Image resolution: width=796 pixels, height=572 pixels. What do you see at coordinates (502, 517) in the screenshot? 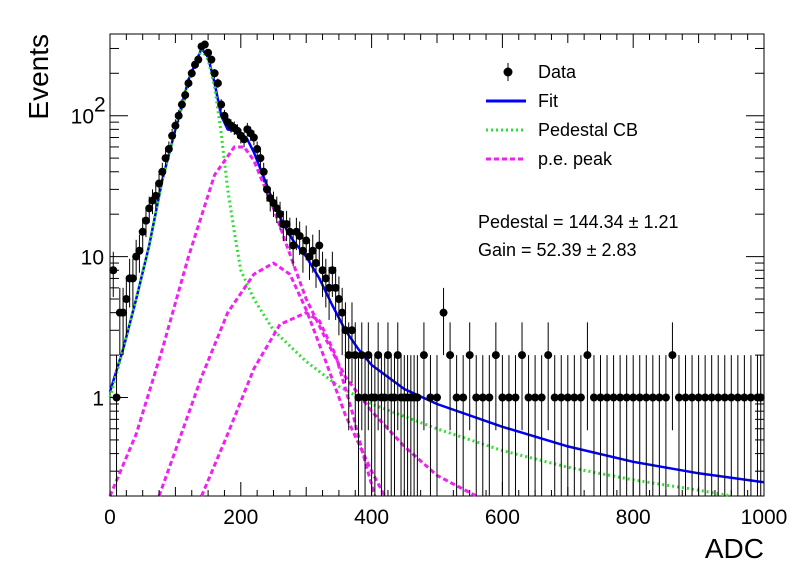
I see `x-tick-label: 600` at bounding box center [502, 517].